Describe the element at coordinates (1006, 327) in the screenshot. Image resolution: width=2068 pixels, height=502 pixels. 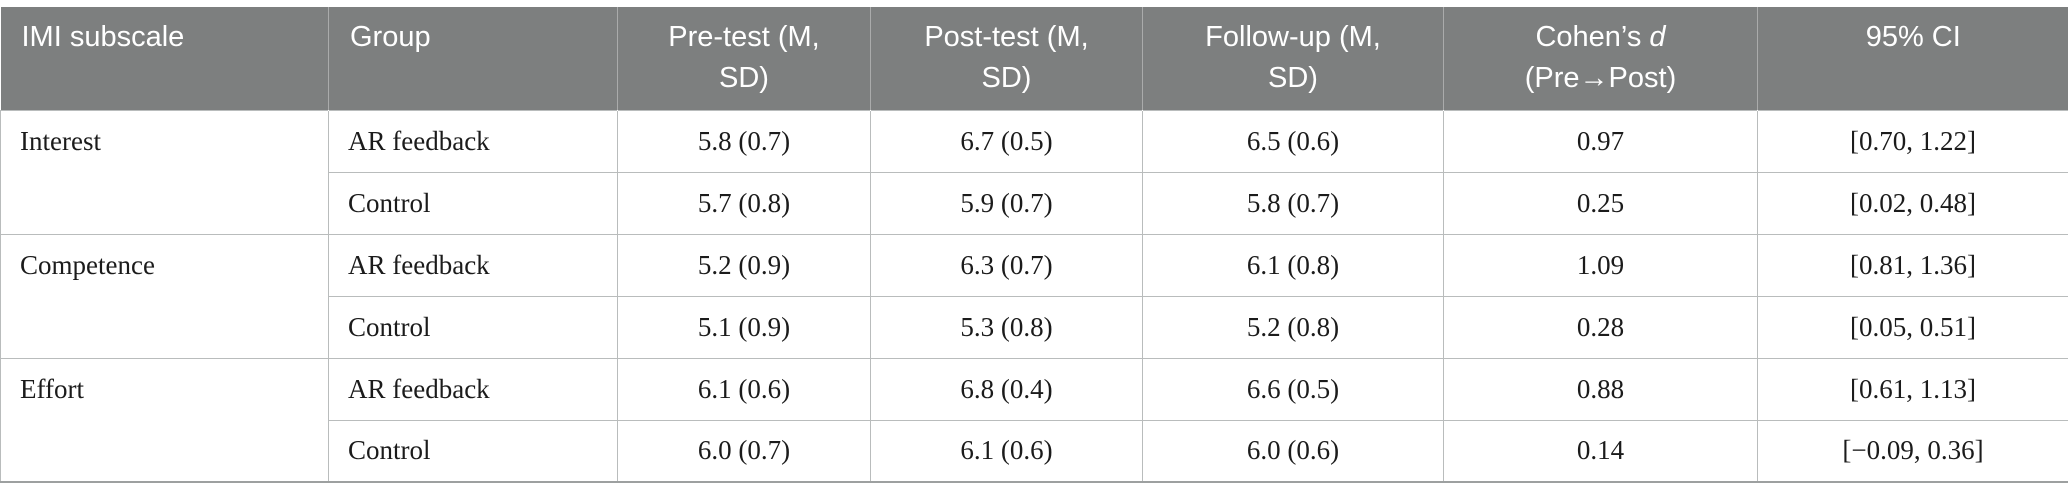
I see `cell-posttest: 5.3 (0.8)` at that location.